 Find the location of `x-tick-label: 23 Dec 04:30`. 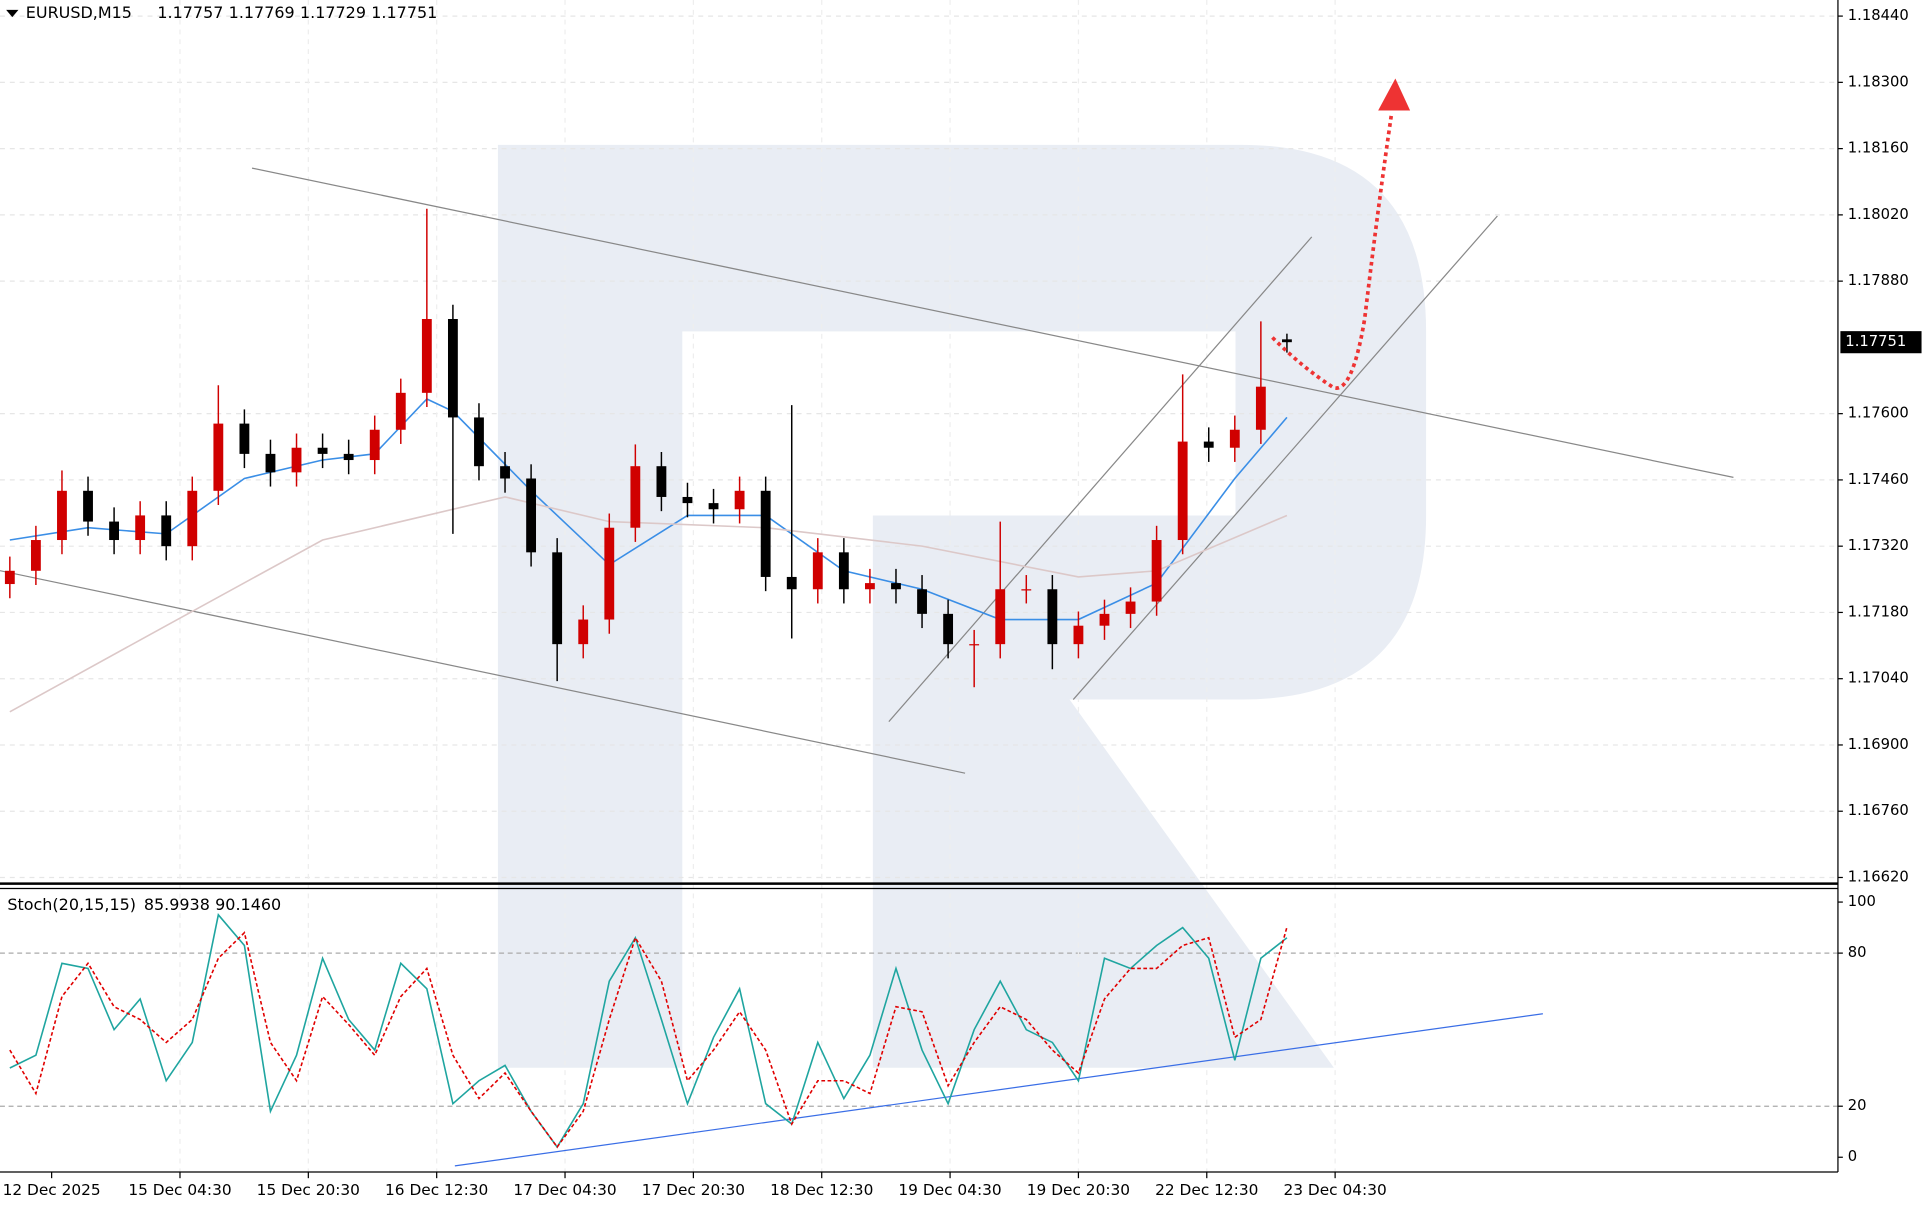

x-tick-label: 23 Dec 04:30 is located at coordinates (1334, 1190).